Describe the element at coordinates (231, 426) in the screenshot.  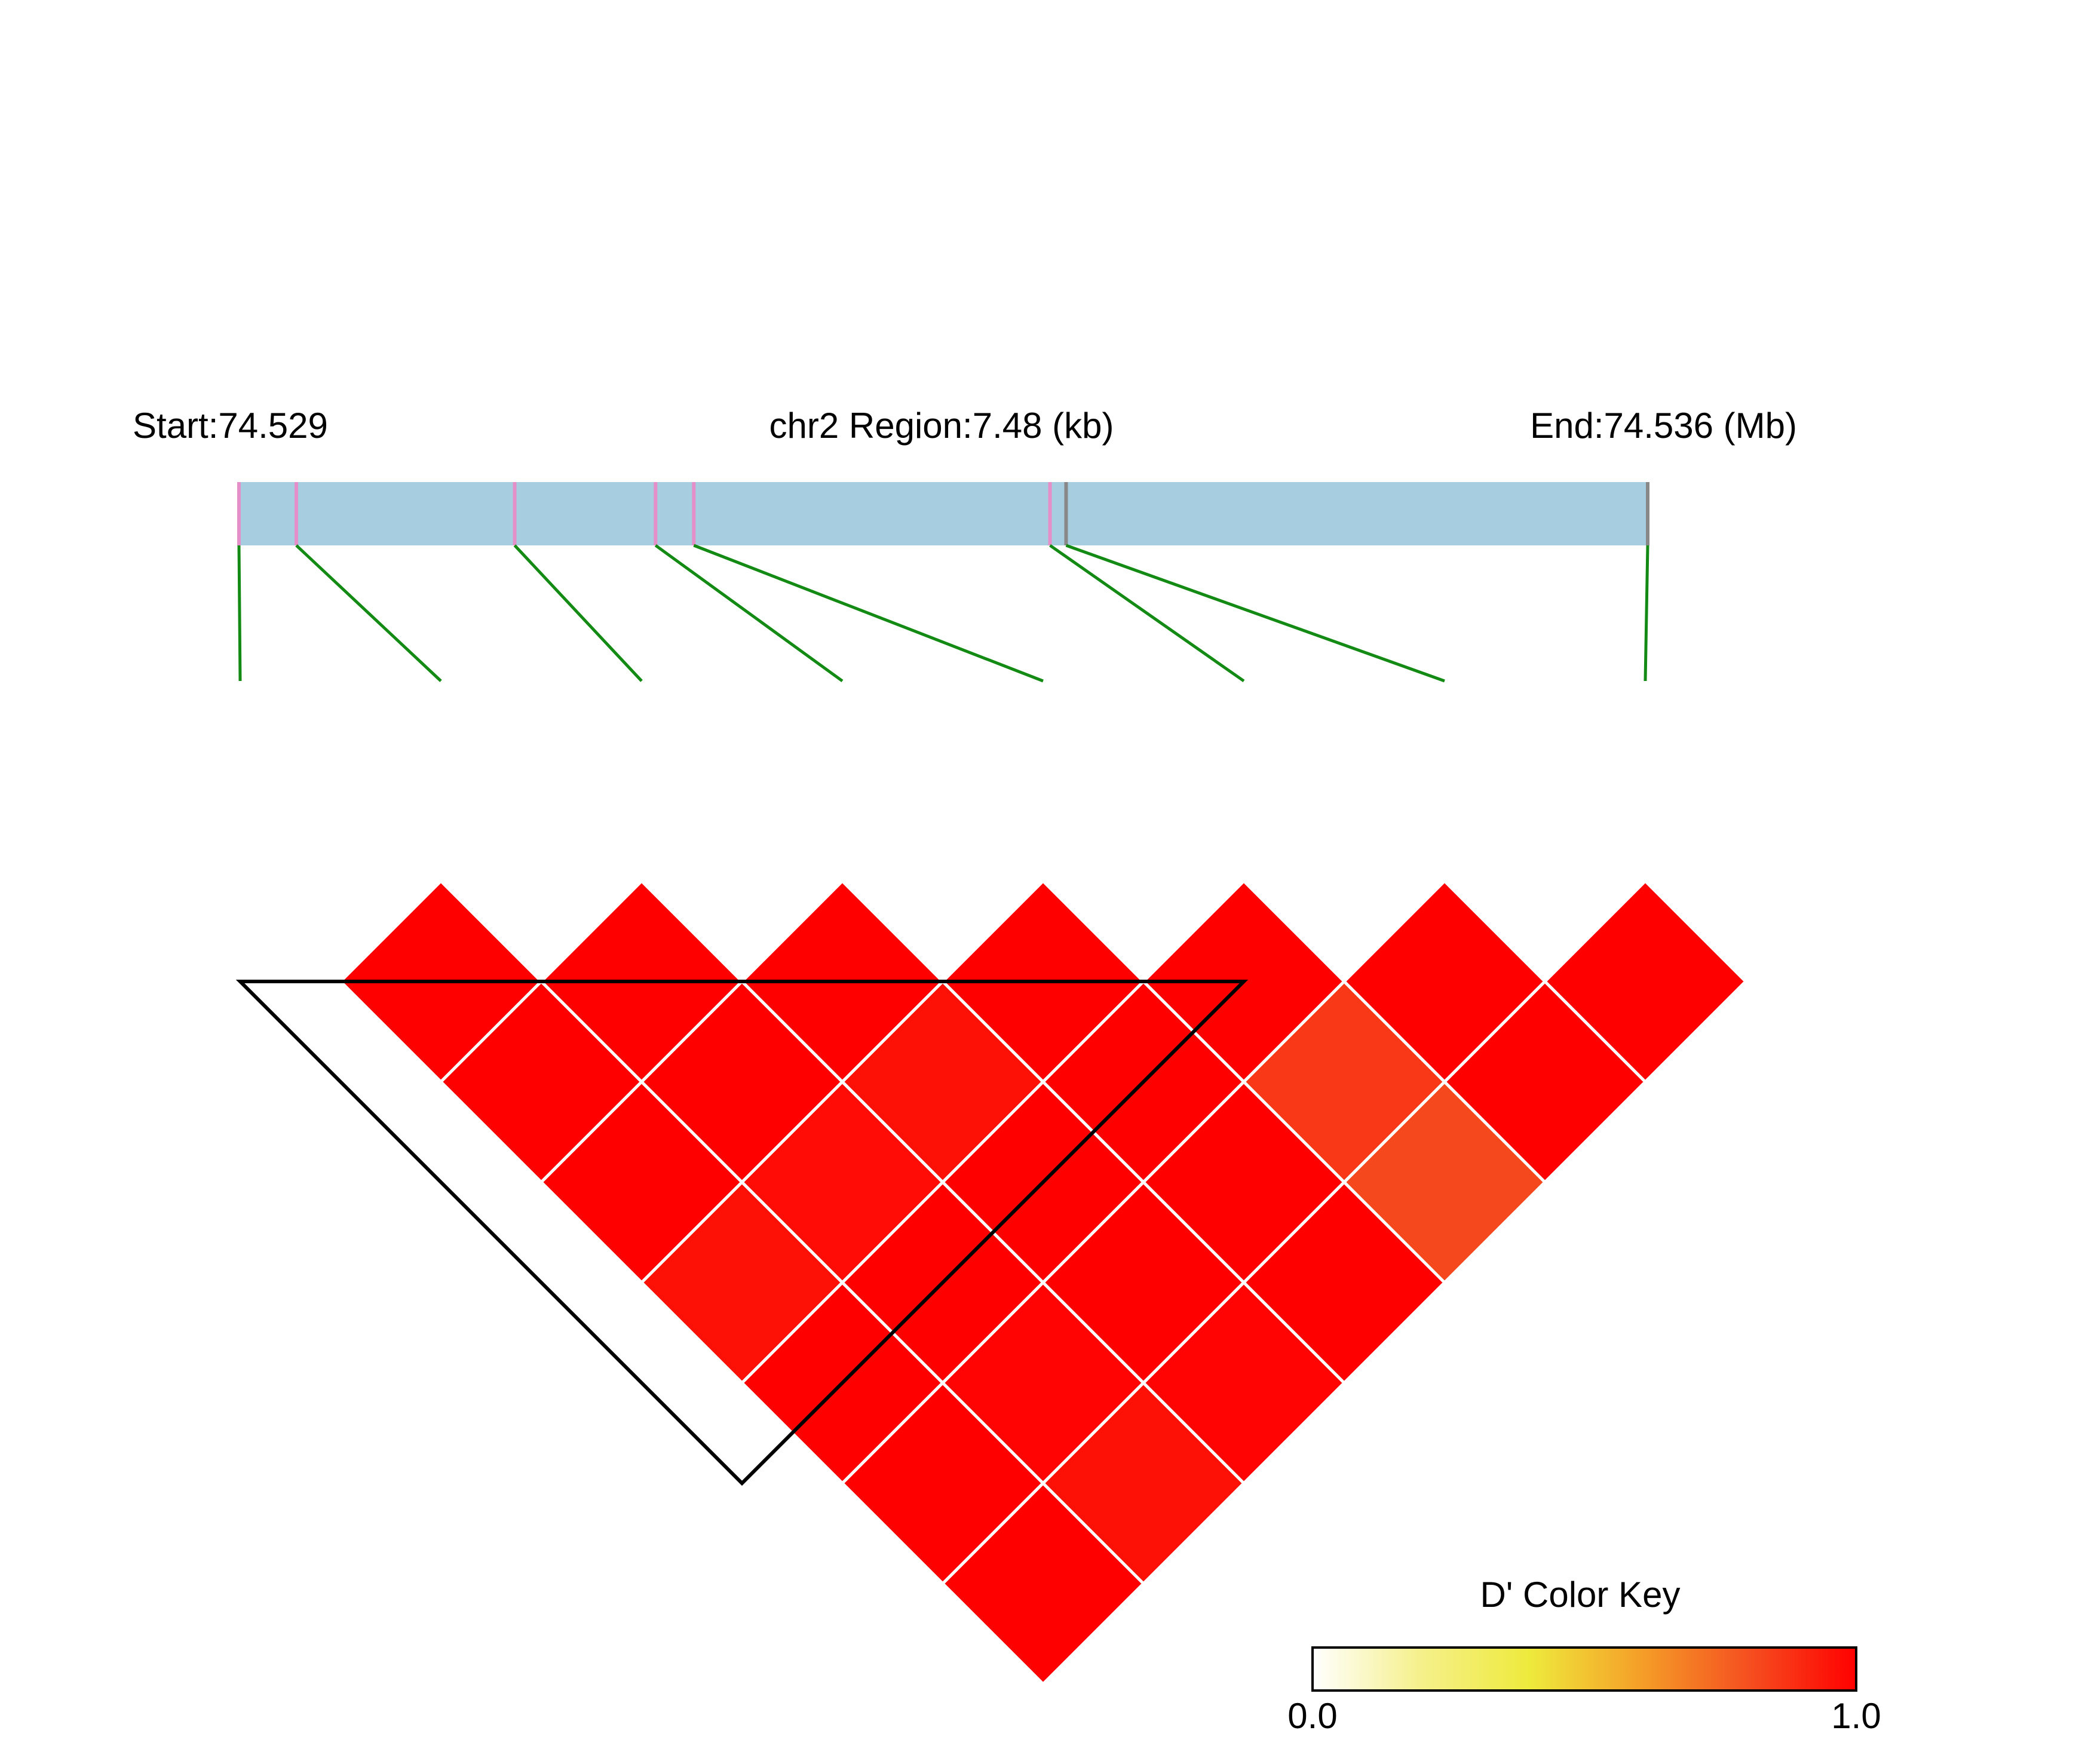
I see `start-label: Start:74.529` at that location.